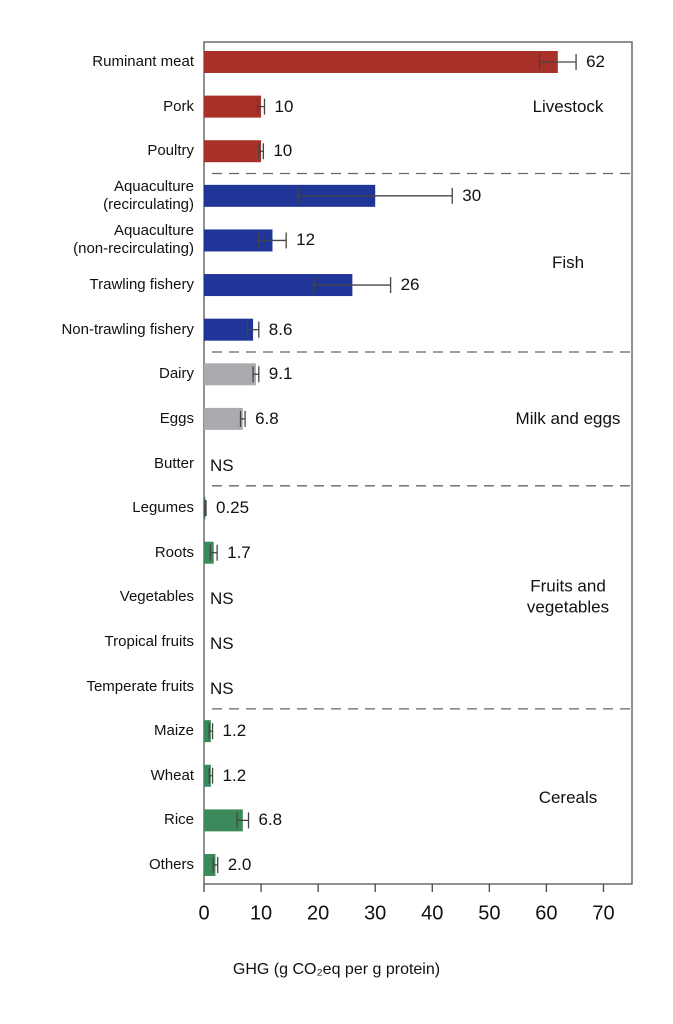 The height and width of the screenshot is (1024, 673). I want to click on category-label: Vegetables, so click(156, 597).